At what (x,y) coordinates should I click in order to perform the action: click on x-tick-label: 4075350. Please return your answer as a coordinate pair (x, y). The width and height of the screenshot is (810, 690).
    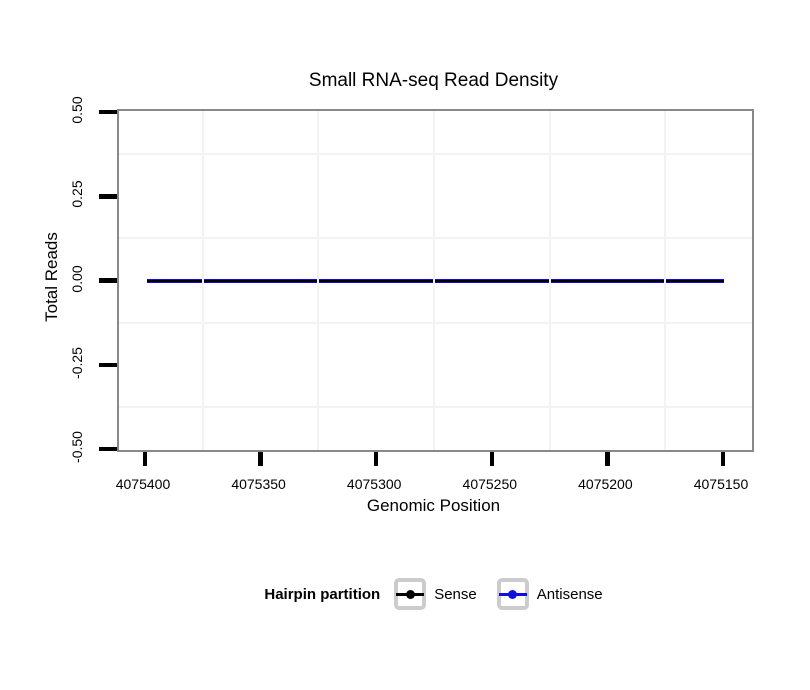
    Looking at the image, I should click on (258, 484).